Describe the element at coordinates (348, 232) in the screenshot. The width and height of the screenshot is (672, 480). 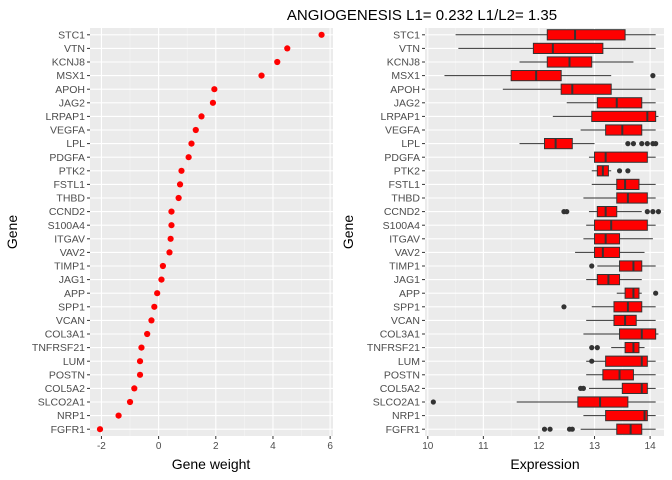
I see `expression-y-axis-label: Gene` at that location.